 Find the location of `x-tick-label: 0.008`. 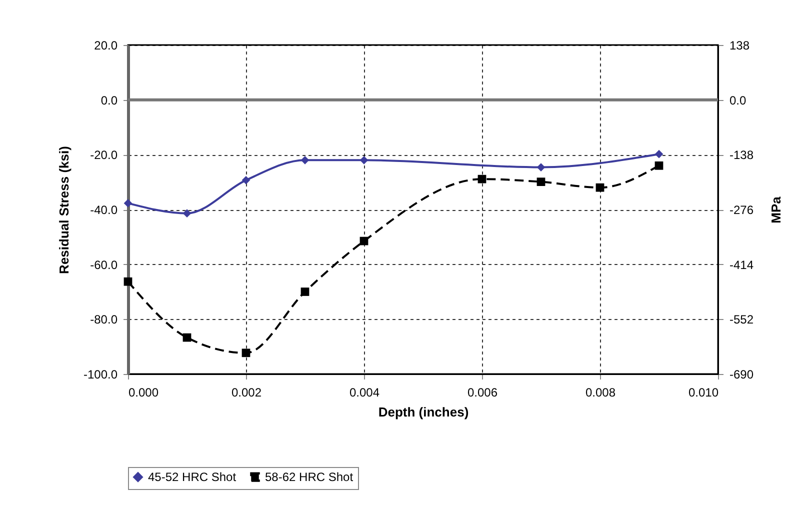

x-tick-label: 0.008 is located at coordinates (600, 393).